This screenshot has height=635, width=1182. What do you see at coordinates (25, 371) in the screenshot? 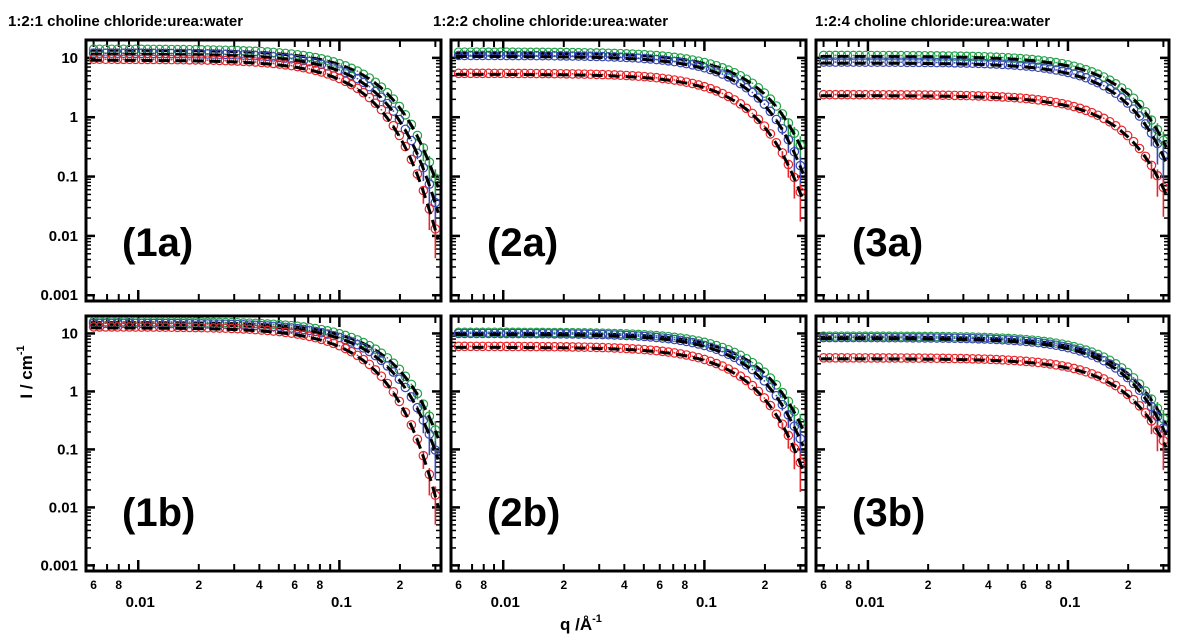
I see `svg-text: I / cm-1` at bounding box center [25, 371].